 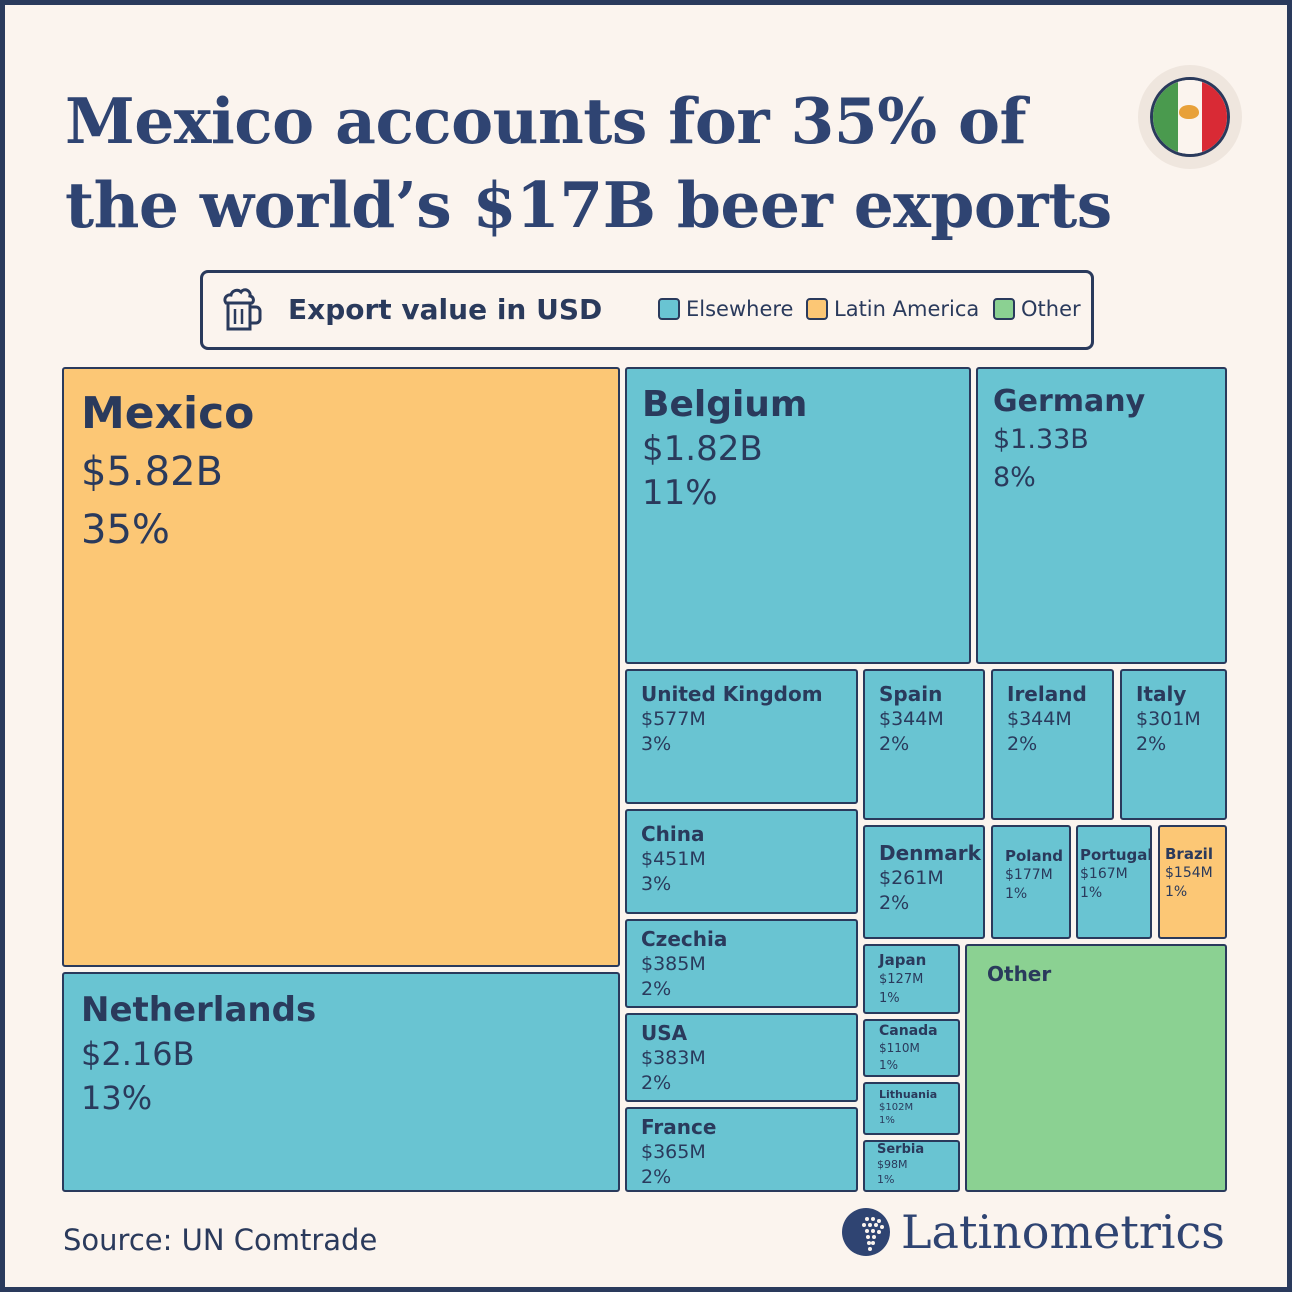 I want to click on treemap-tile-czechia: Czechia $385M 2%, so click(x=741, y=963).